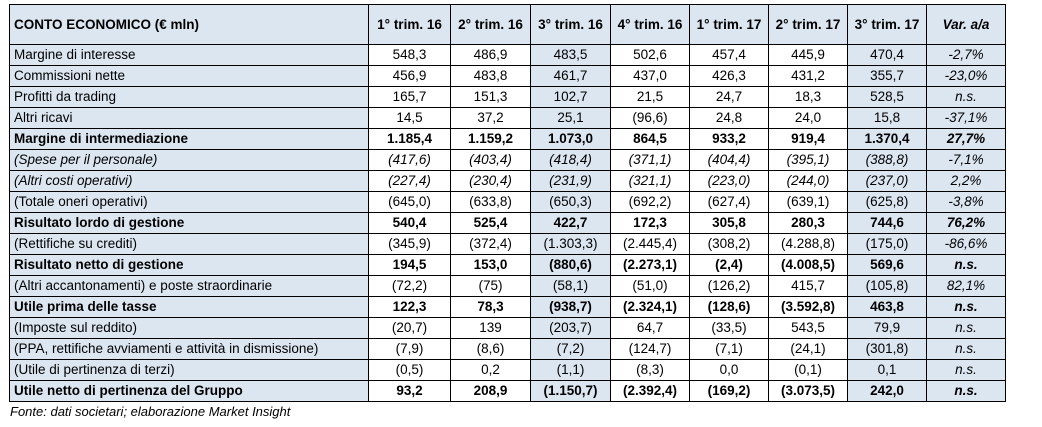 The height and width of the screenshot is (427, 1042). What do you see at coordinates (570, 391) in the screenshot?
I see `value-cell: (1.150,7)` at bounding box center [570, 391].